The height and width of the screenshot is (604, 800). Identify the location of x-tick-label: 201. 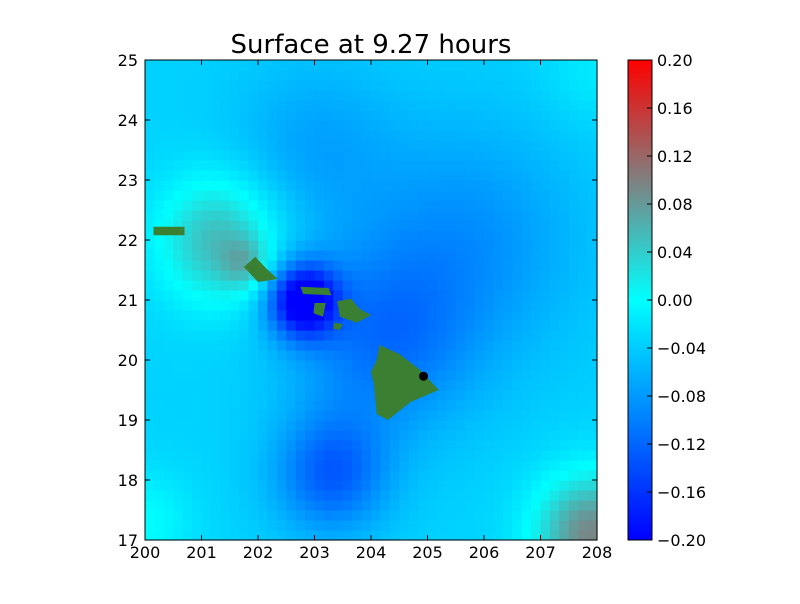
(201, 552).